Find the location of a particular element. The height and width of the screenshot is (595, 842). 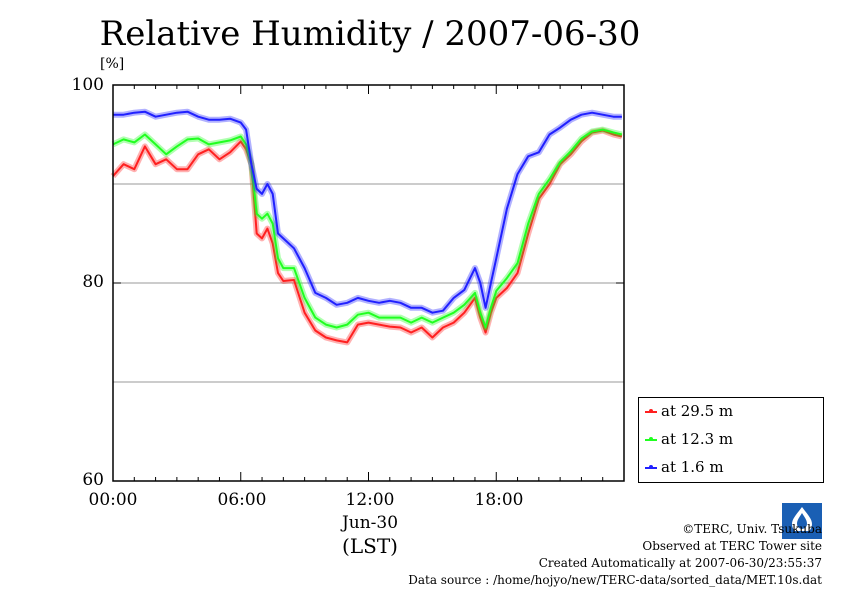

y-axis-unit-label: [%] is located at coordinates (112, 64).